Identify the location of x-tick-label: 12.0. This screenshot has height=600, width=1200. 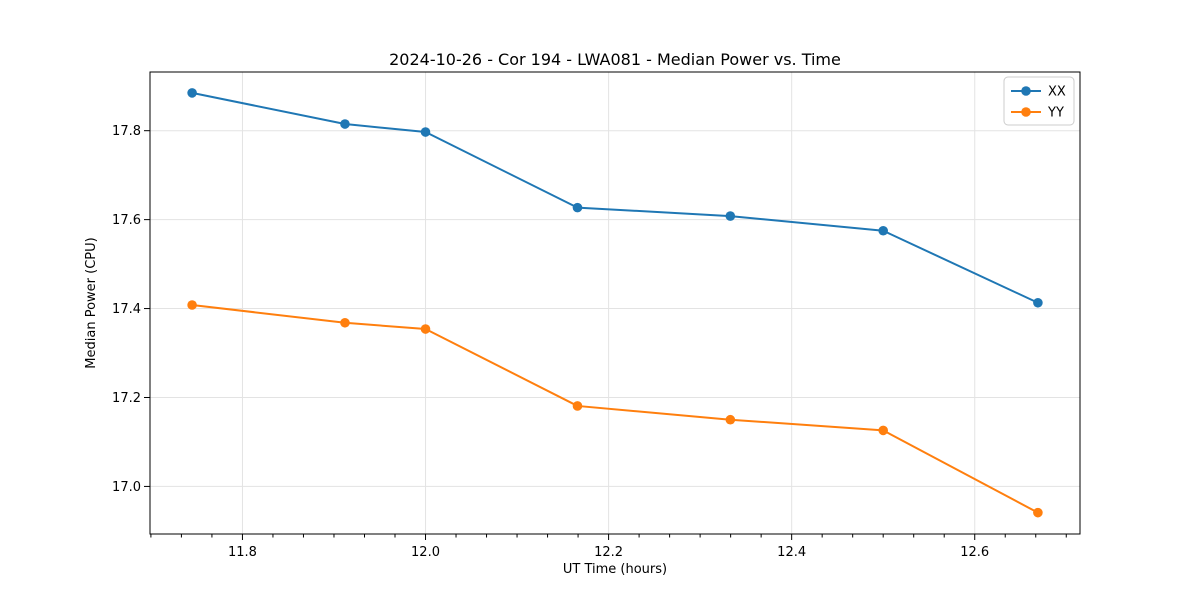
(425, 552).